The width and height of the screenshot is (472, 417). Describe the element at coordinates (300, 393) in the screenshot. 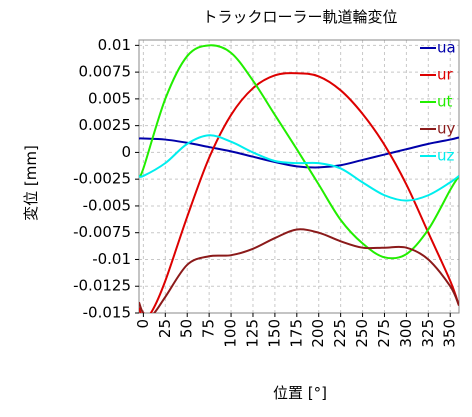

I see `x-axis-label: 位置 [°]` at that location.